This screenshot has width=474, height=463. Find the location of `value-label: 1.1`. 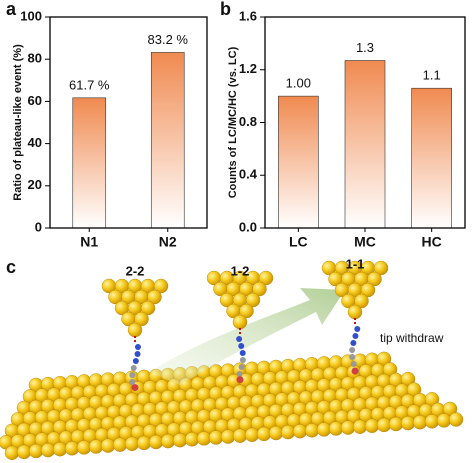

value-label: 1.1 is located at coordinates (432, 75).